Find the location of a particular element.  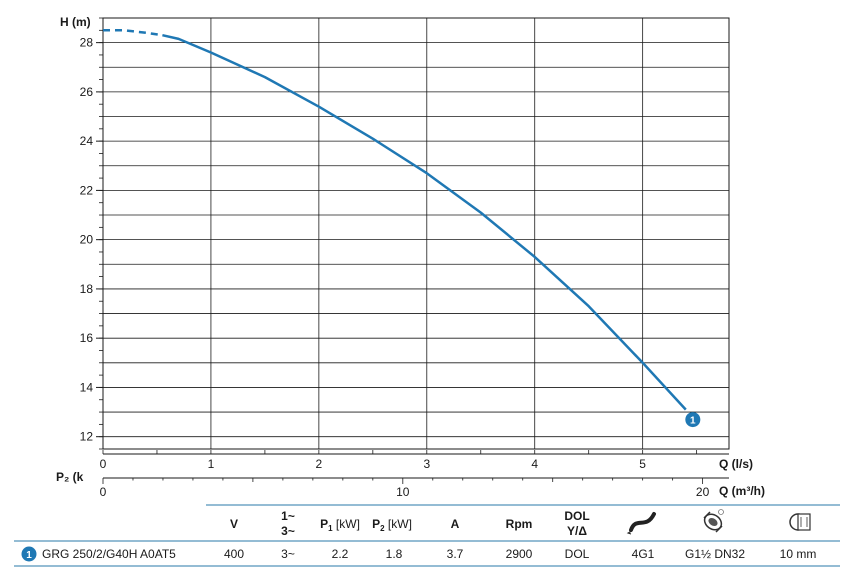

row-a: 3.7 is located at coordinates (455, 554).